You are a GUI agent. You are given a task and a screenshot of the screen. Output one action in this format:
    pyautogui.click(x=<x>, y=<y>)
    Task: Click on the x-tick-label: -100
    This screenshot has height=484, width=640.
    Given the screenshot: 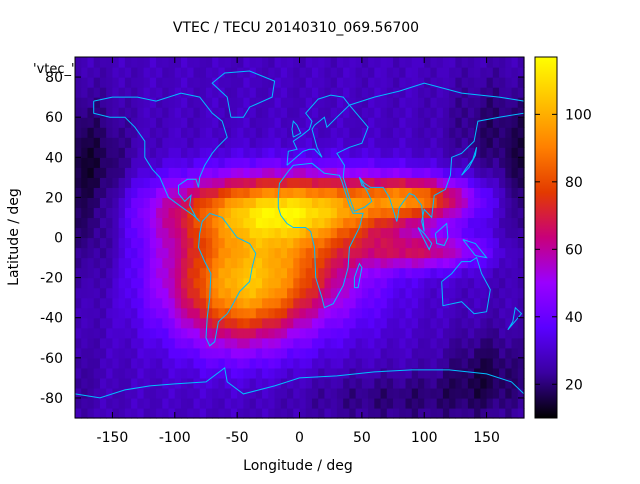 What is the action you would take?
    pyautogui.click(x=175, y=438)
    